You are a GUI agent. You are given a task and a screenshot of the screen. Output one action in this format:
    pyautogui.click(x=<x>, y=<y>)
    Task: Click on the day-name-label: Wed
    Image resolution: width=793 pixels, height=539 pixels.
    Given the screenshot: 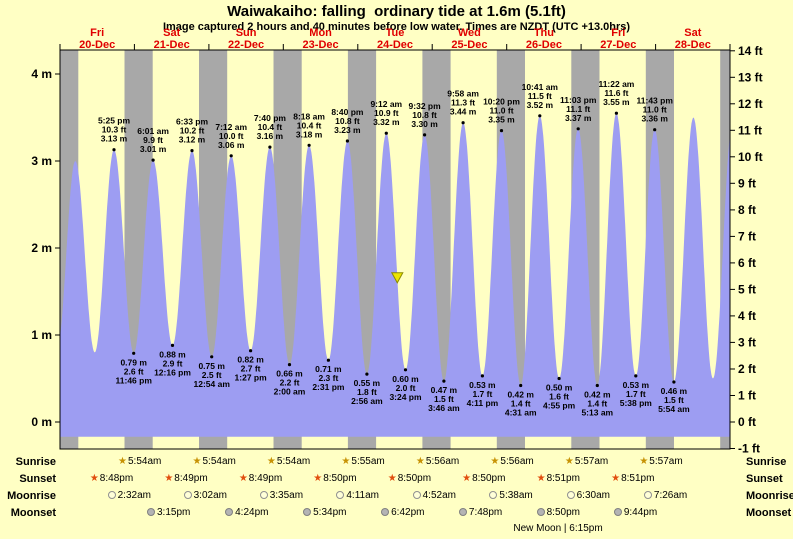 What is the action you would take?
    pyautogui.click(x=469, y=33)
    